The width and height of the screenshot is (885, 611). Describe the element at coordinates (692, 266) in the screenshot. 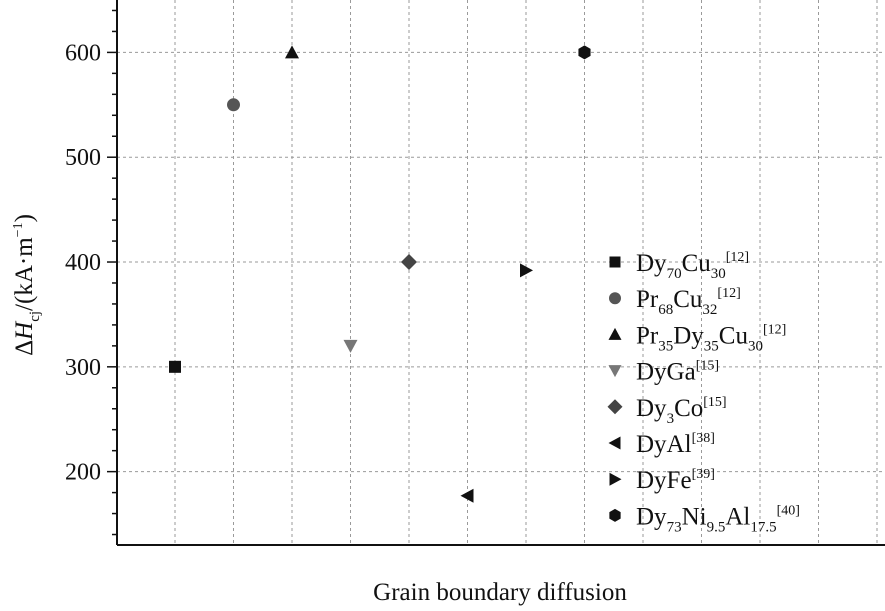

I see `legend-label: Dy70Cu30[12]` at that location.